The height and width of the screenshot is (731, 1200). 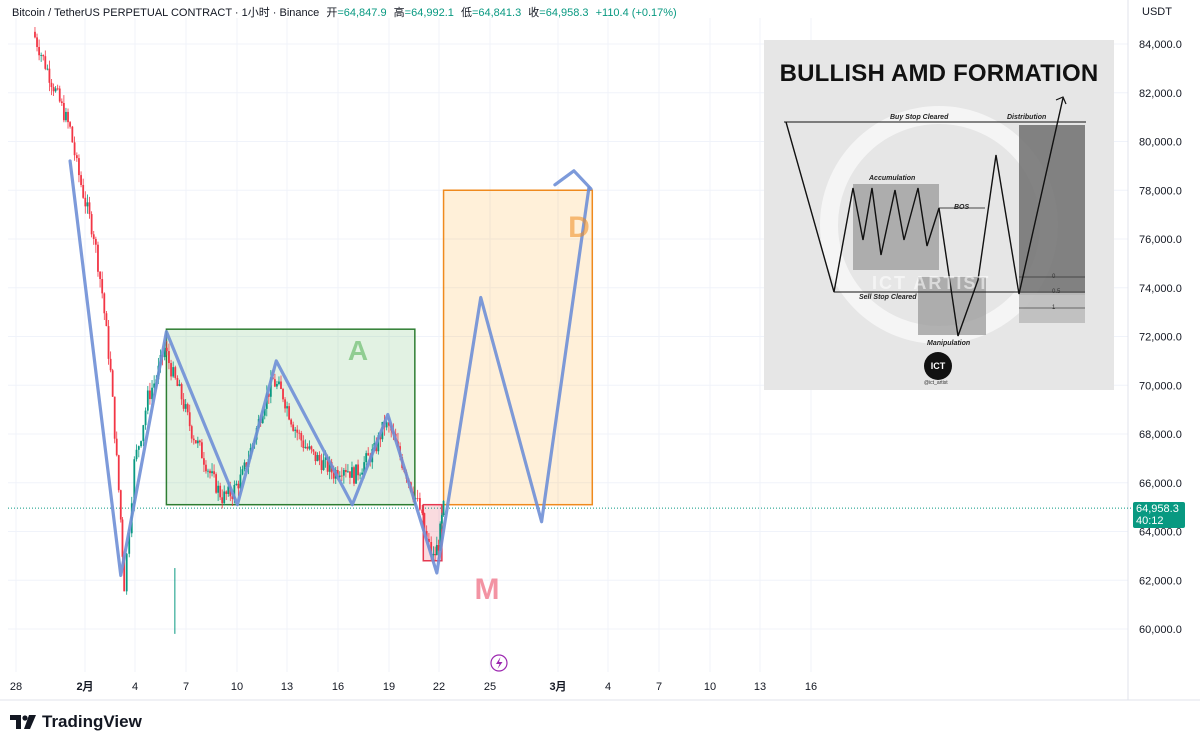 What do you see at coordinates (1159, 515) in the screenshot?
I see `current-price-label: 64,958.3 40:12` at bounding box center [1159, 515].